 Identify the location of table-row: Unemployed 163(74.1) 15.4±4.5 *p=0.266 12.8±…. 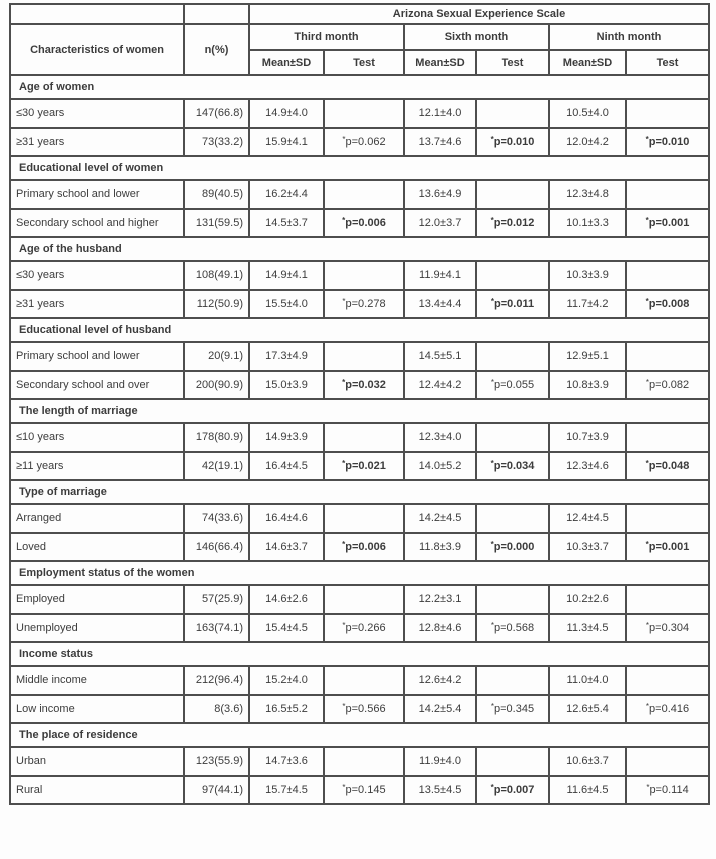
(360, 627).